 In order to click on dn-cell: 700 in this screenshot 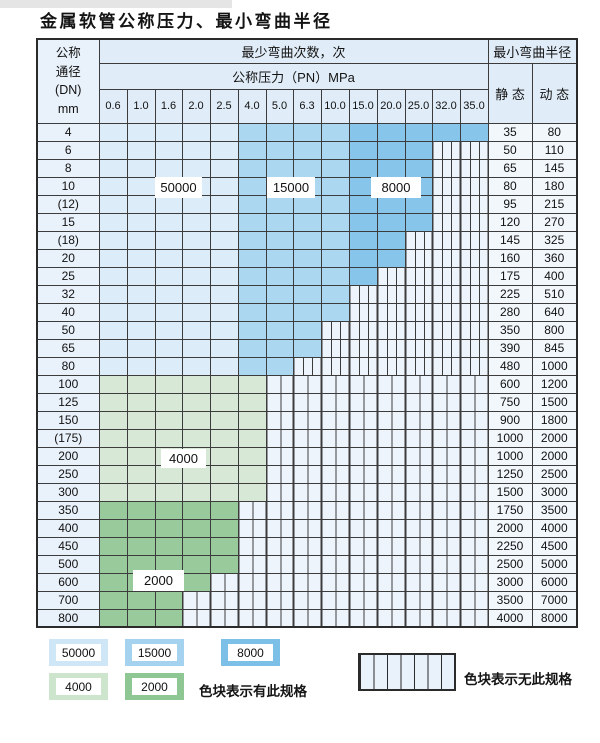, I will do `click(68, 600)`.